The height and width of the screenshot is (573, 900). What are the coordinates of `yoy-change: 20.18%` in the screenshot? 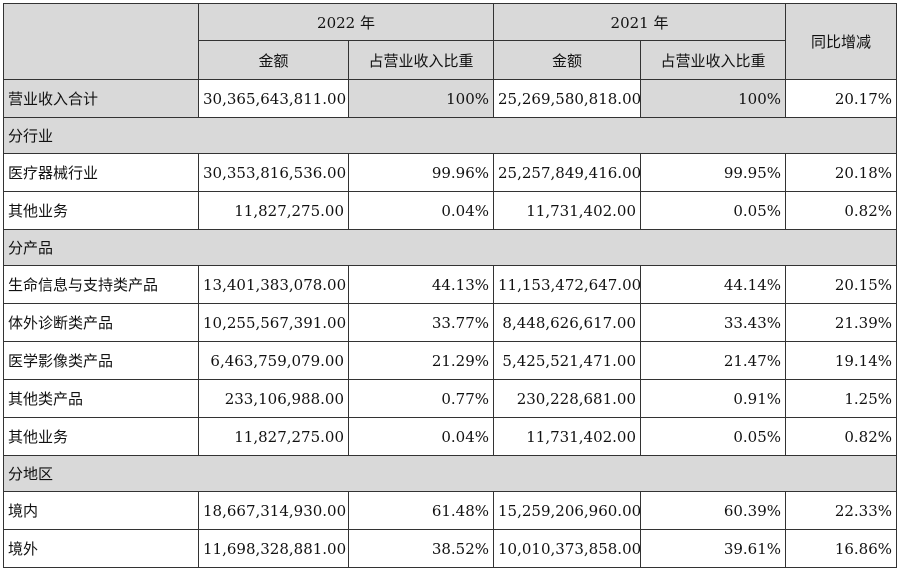 It's located at (841, 172).